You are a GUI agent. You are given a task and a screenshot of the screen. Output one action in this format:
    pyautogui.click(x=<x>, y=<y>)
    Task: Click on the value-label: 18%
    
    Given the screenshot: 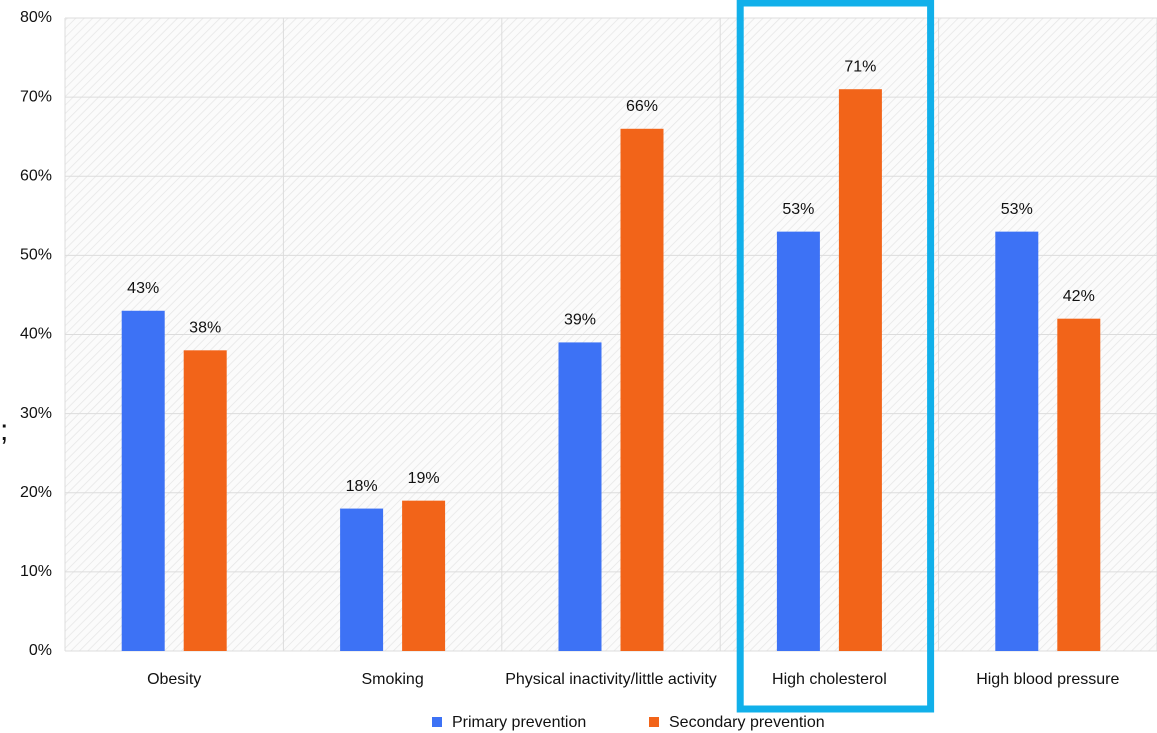 What is the action you would take?
    pyautogui.click(x=362, y=486)
    